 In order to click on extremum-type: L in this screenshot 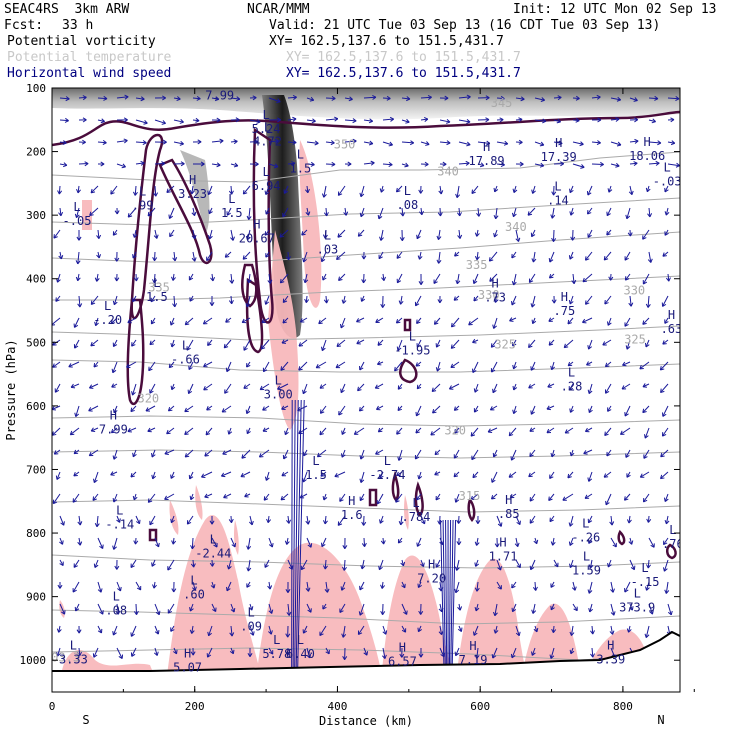, I will do `click(231, 199)`.